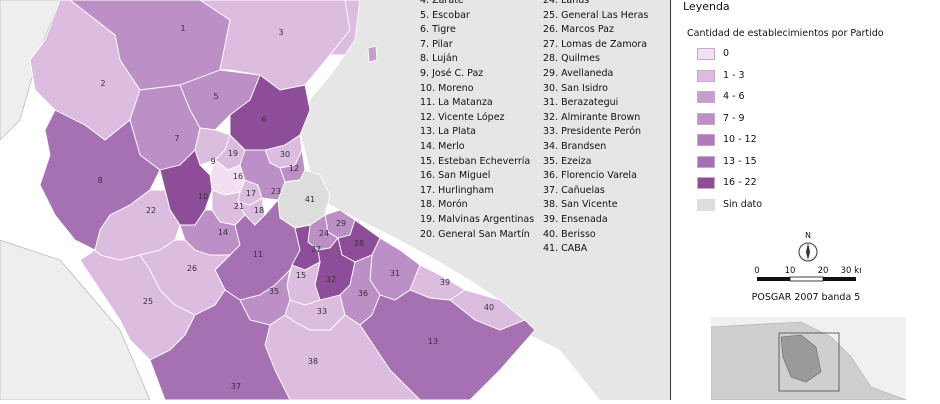  What do you see at coordinates (578, 30) in the screenshot?
I see `partido-list-right-item: 26. Marcos Paz` at bounding box center [578, 30].